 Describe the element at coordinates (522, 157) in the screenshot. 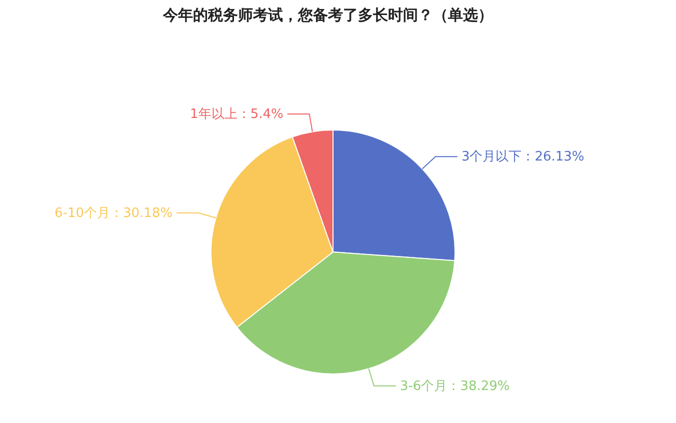

I see `slice-label: 3个月以下：26.13%` at that location.